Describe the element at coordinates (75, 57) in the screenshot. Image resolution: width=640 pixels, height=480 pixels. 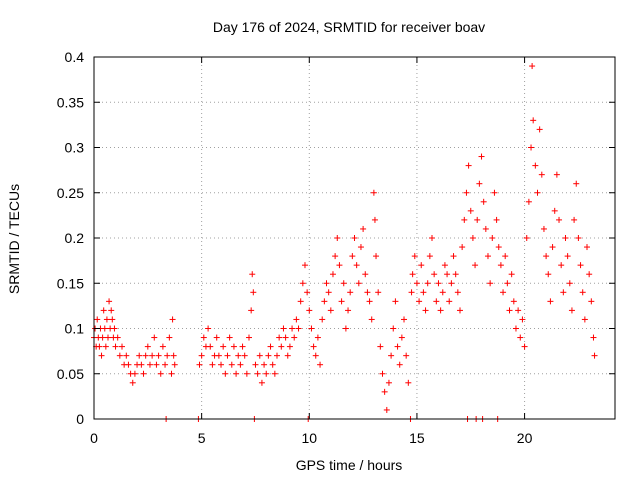
I see `y-tick-label: 0.4` at that location.